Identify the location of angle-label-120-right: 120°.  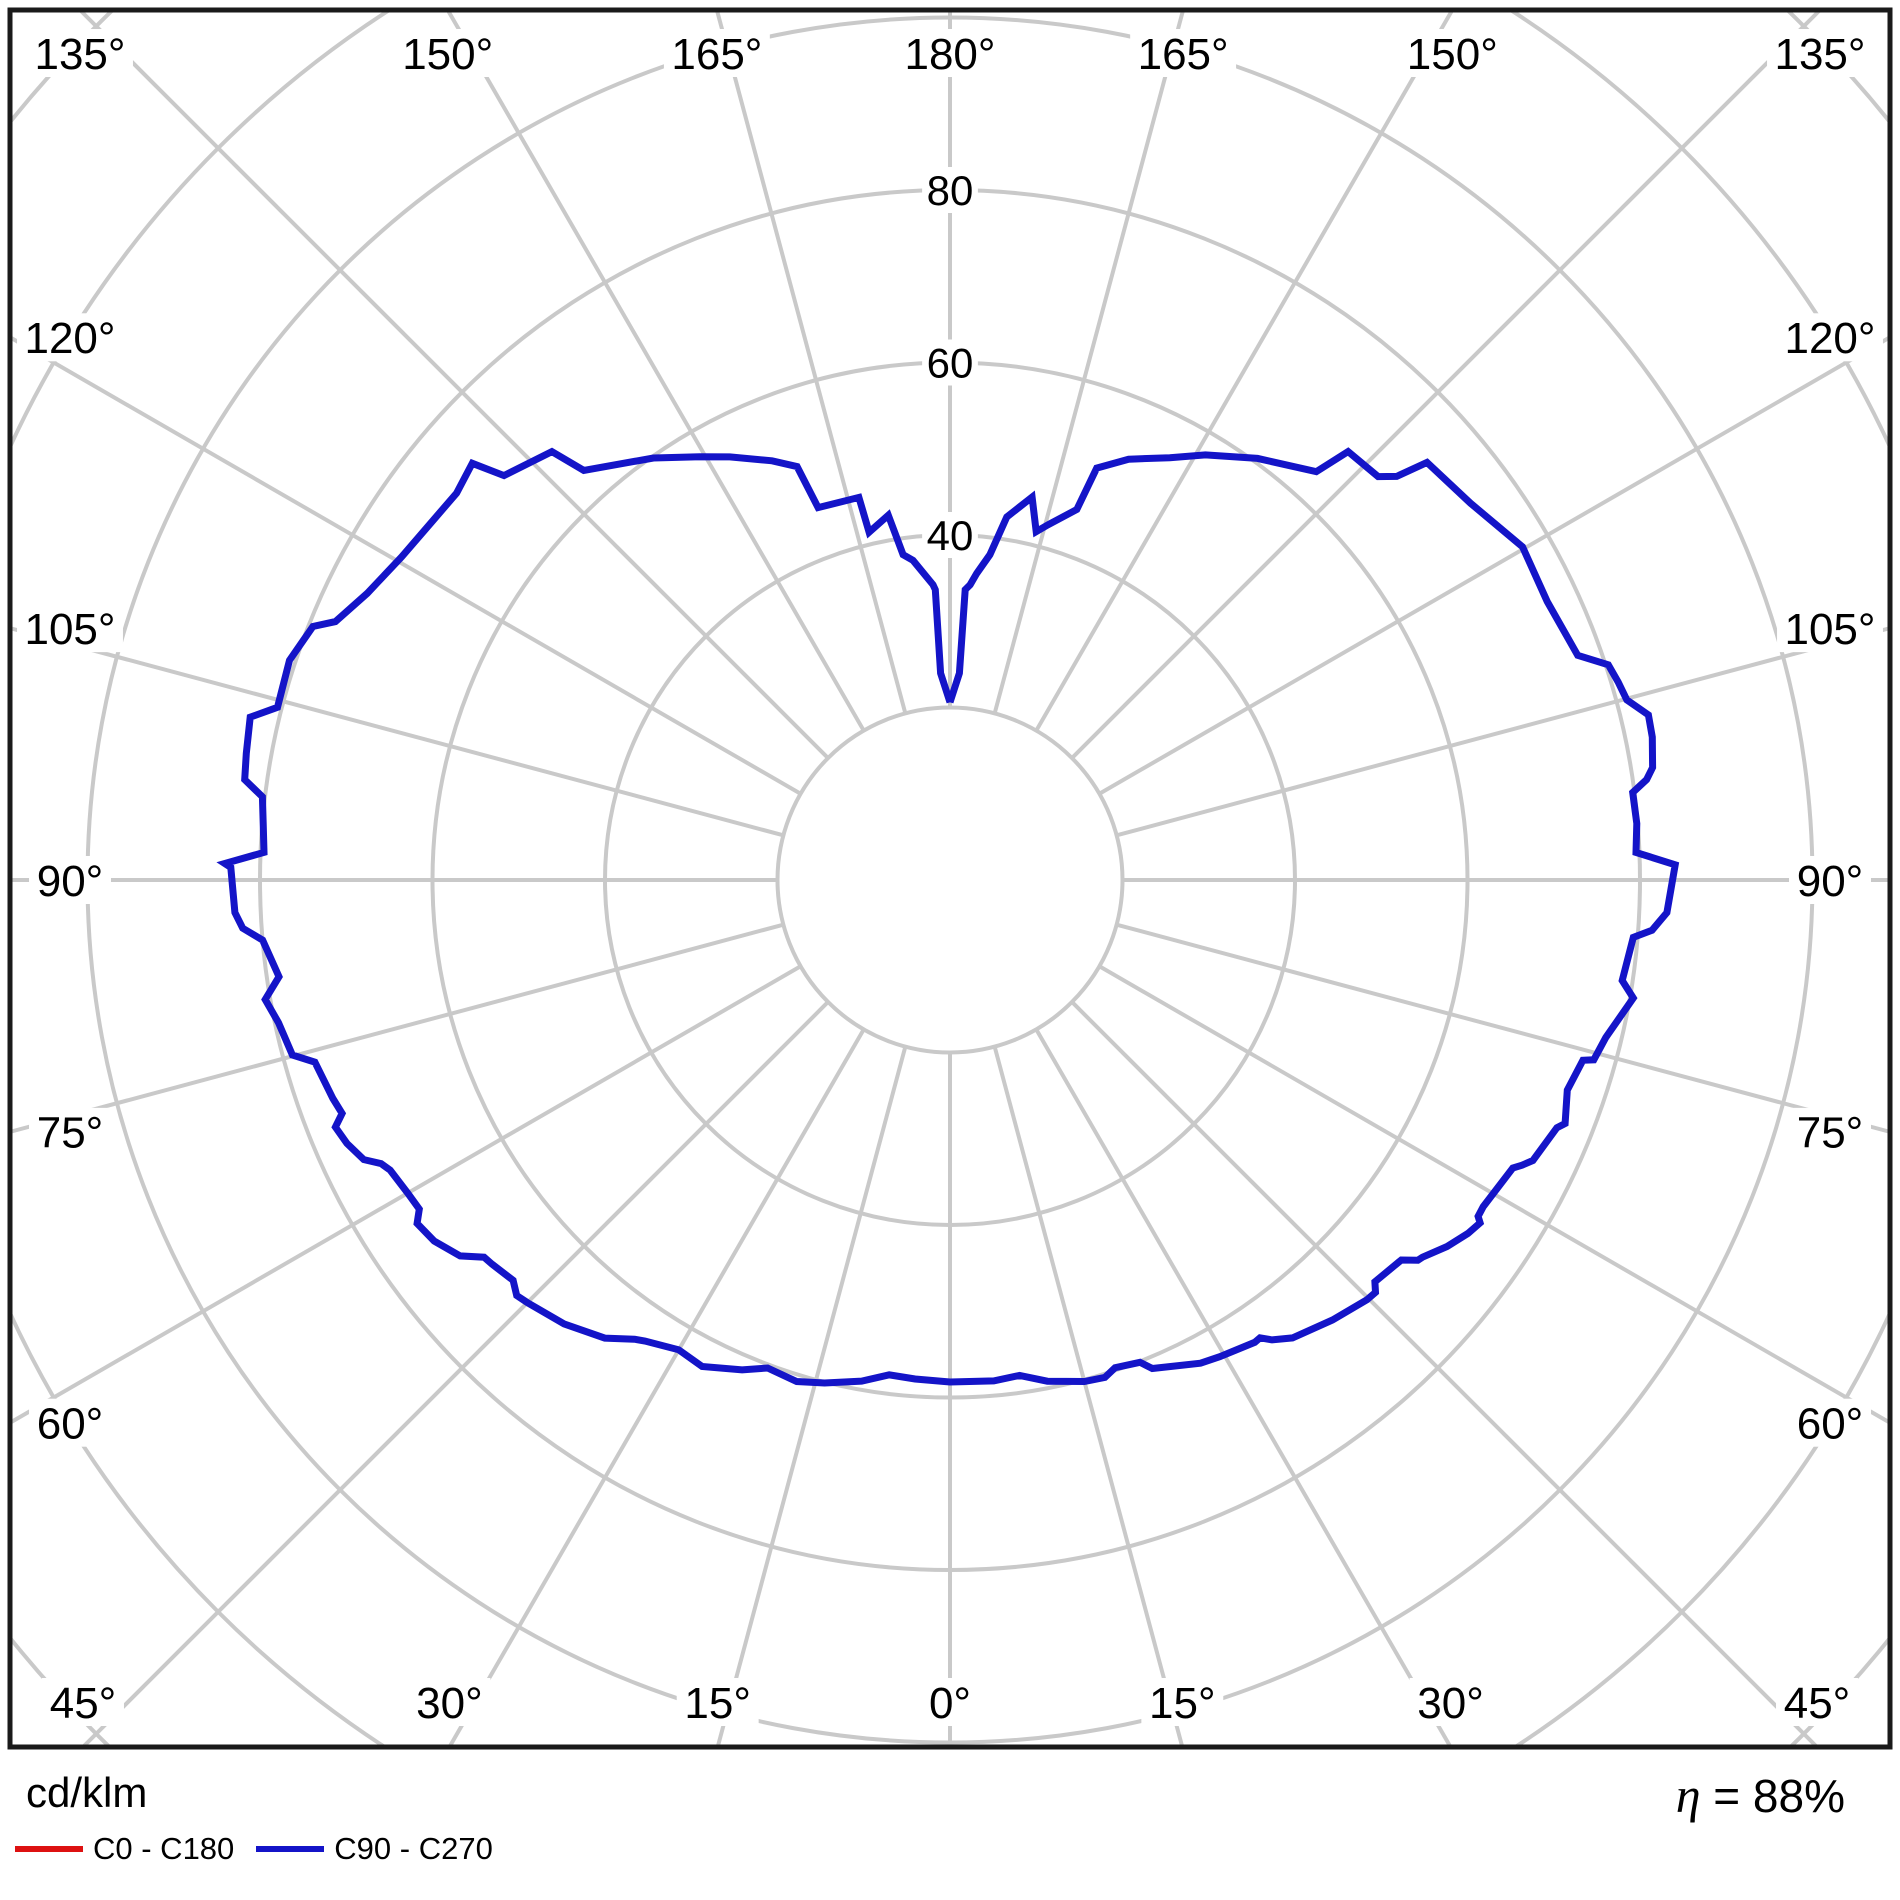
(1829, 338).